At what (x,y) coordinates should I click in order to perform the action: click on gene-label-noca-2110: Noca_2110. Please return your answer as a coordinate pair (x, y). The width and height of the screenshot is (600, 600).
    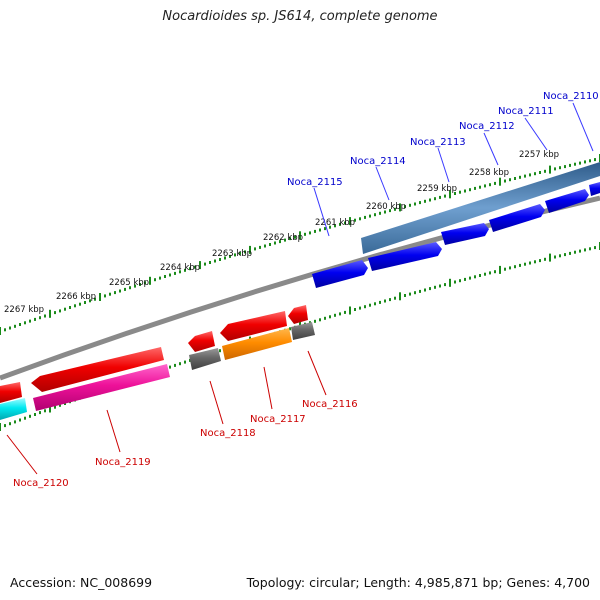
    Looking at the image, I should click on (571, 96).